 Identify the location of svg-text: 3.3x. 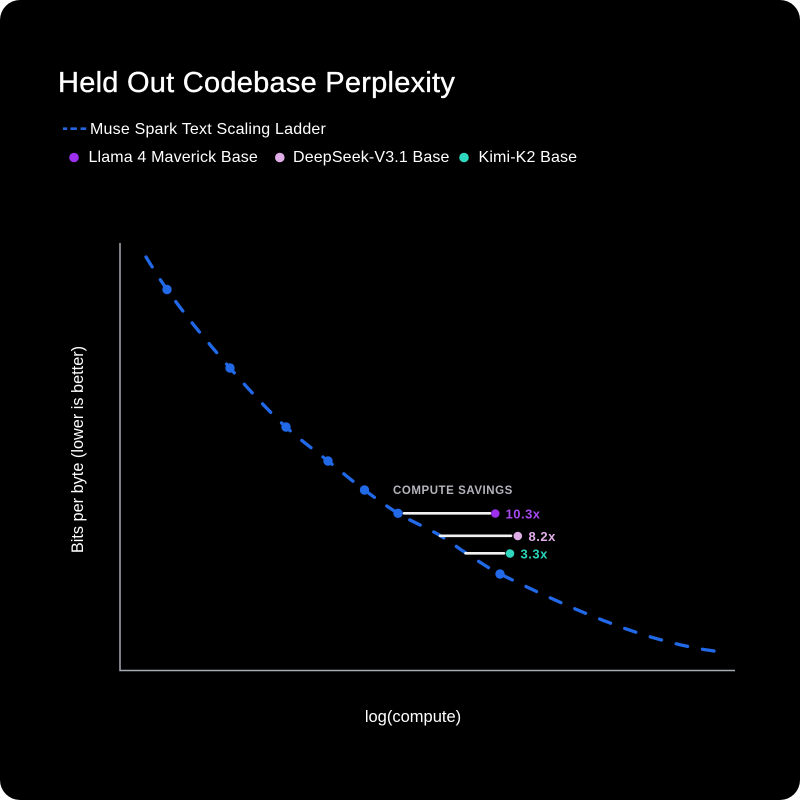
(535, 554).